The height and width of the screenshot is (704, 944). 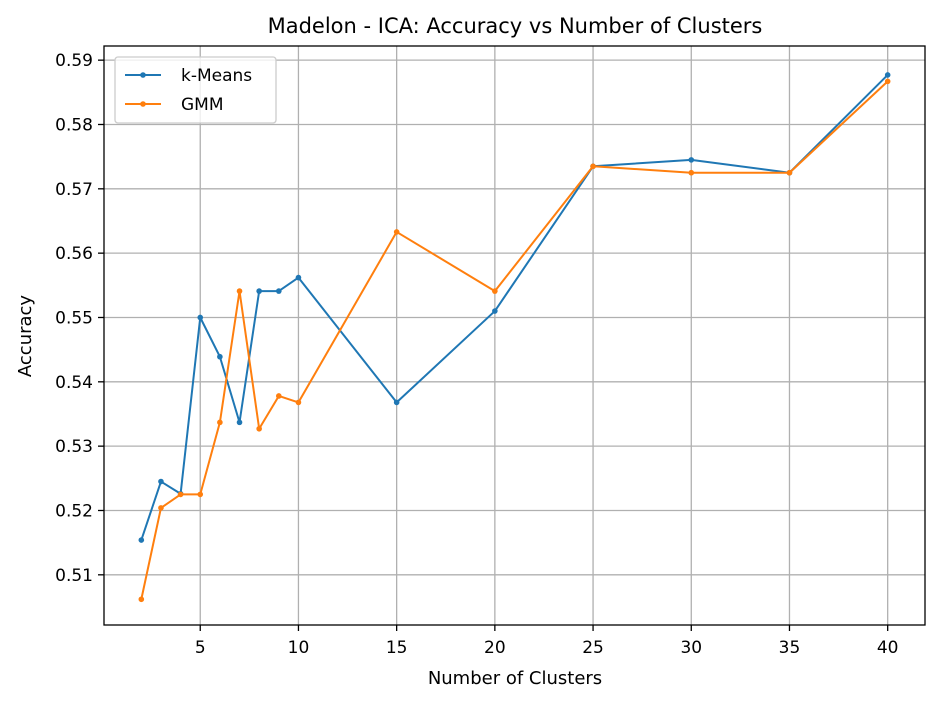 I want to click on legend-item-gmm: GMM, so click(x=174, y=105).